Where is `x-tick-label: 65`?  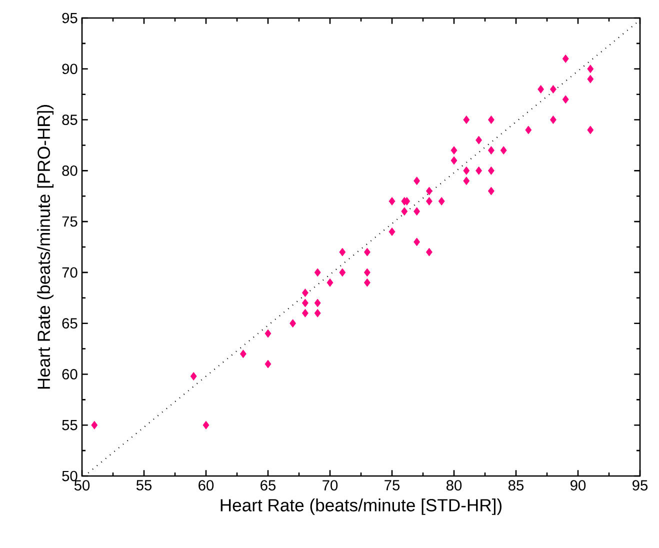
x-tick-label: 65 is located at coordinates (268, 485).